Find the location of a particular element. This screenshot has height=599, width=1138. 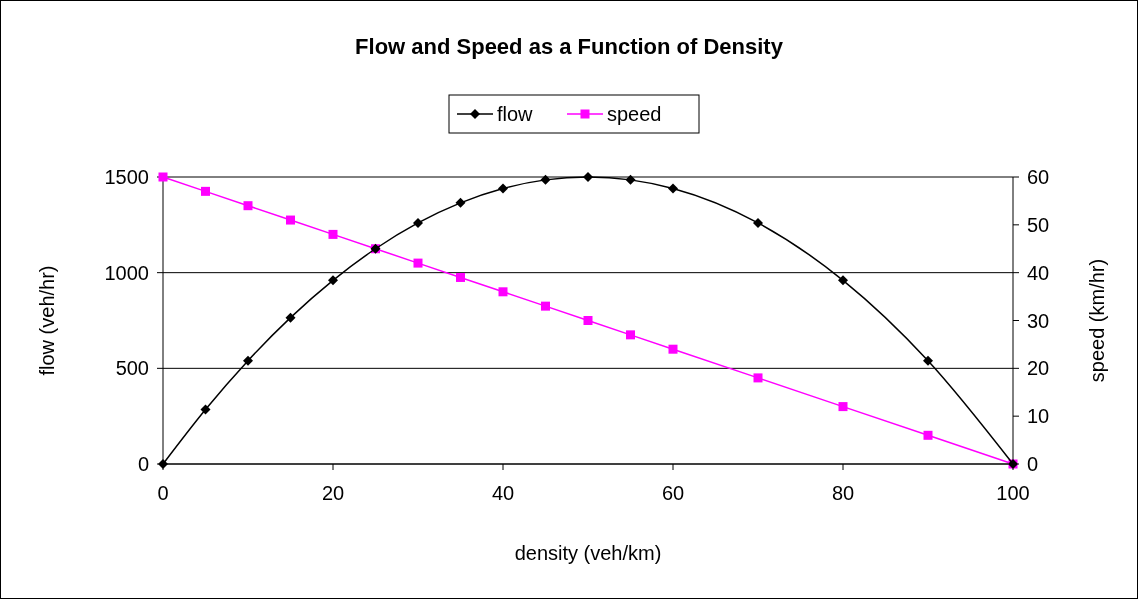

x-tick-label: 0 is located at coordinates (163, 493).